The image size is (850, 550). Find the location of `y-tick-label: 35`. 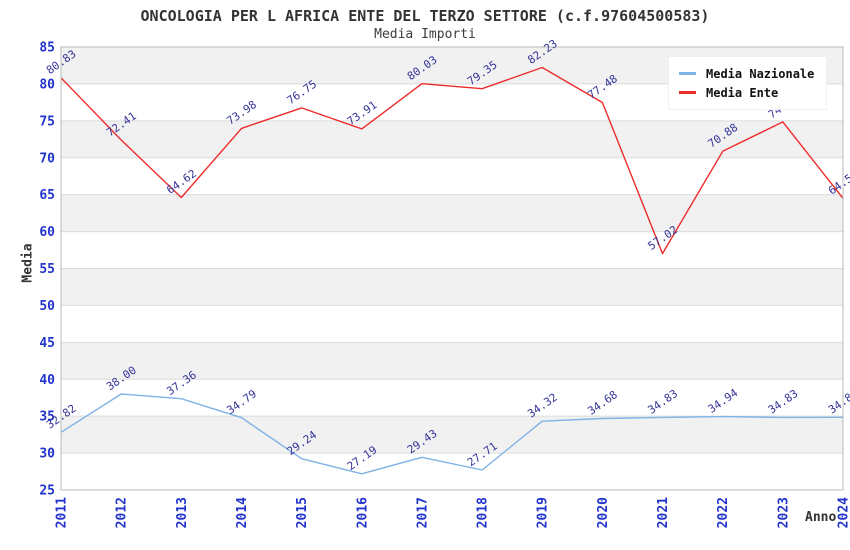

y-tick-label: 35 is located at coordinates (47, 417).